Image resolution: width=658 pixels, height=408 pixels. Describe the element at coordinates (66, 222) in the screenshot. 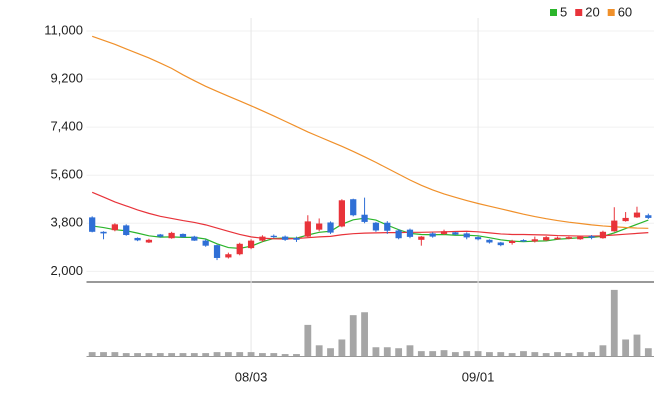

I see `y-tick-label: 3,800` at that location.